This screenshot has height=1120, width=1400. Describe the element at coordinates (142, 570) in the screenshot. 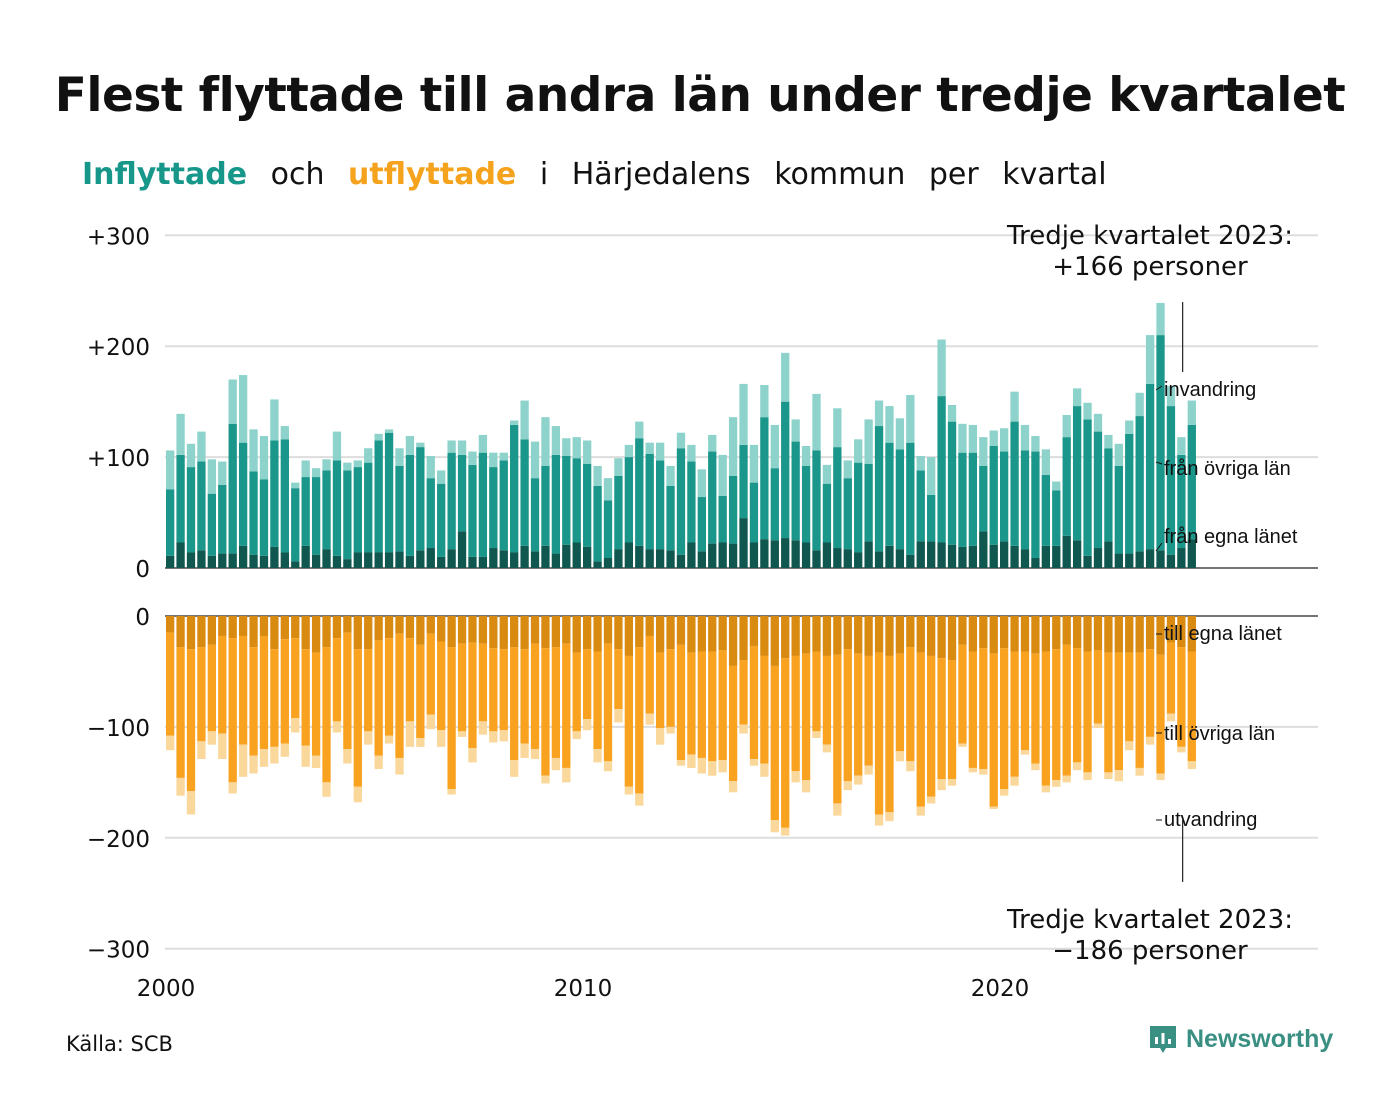

I see `y-tick-label-top: 0` at that location.